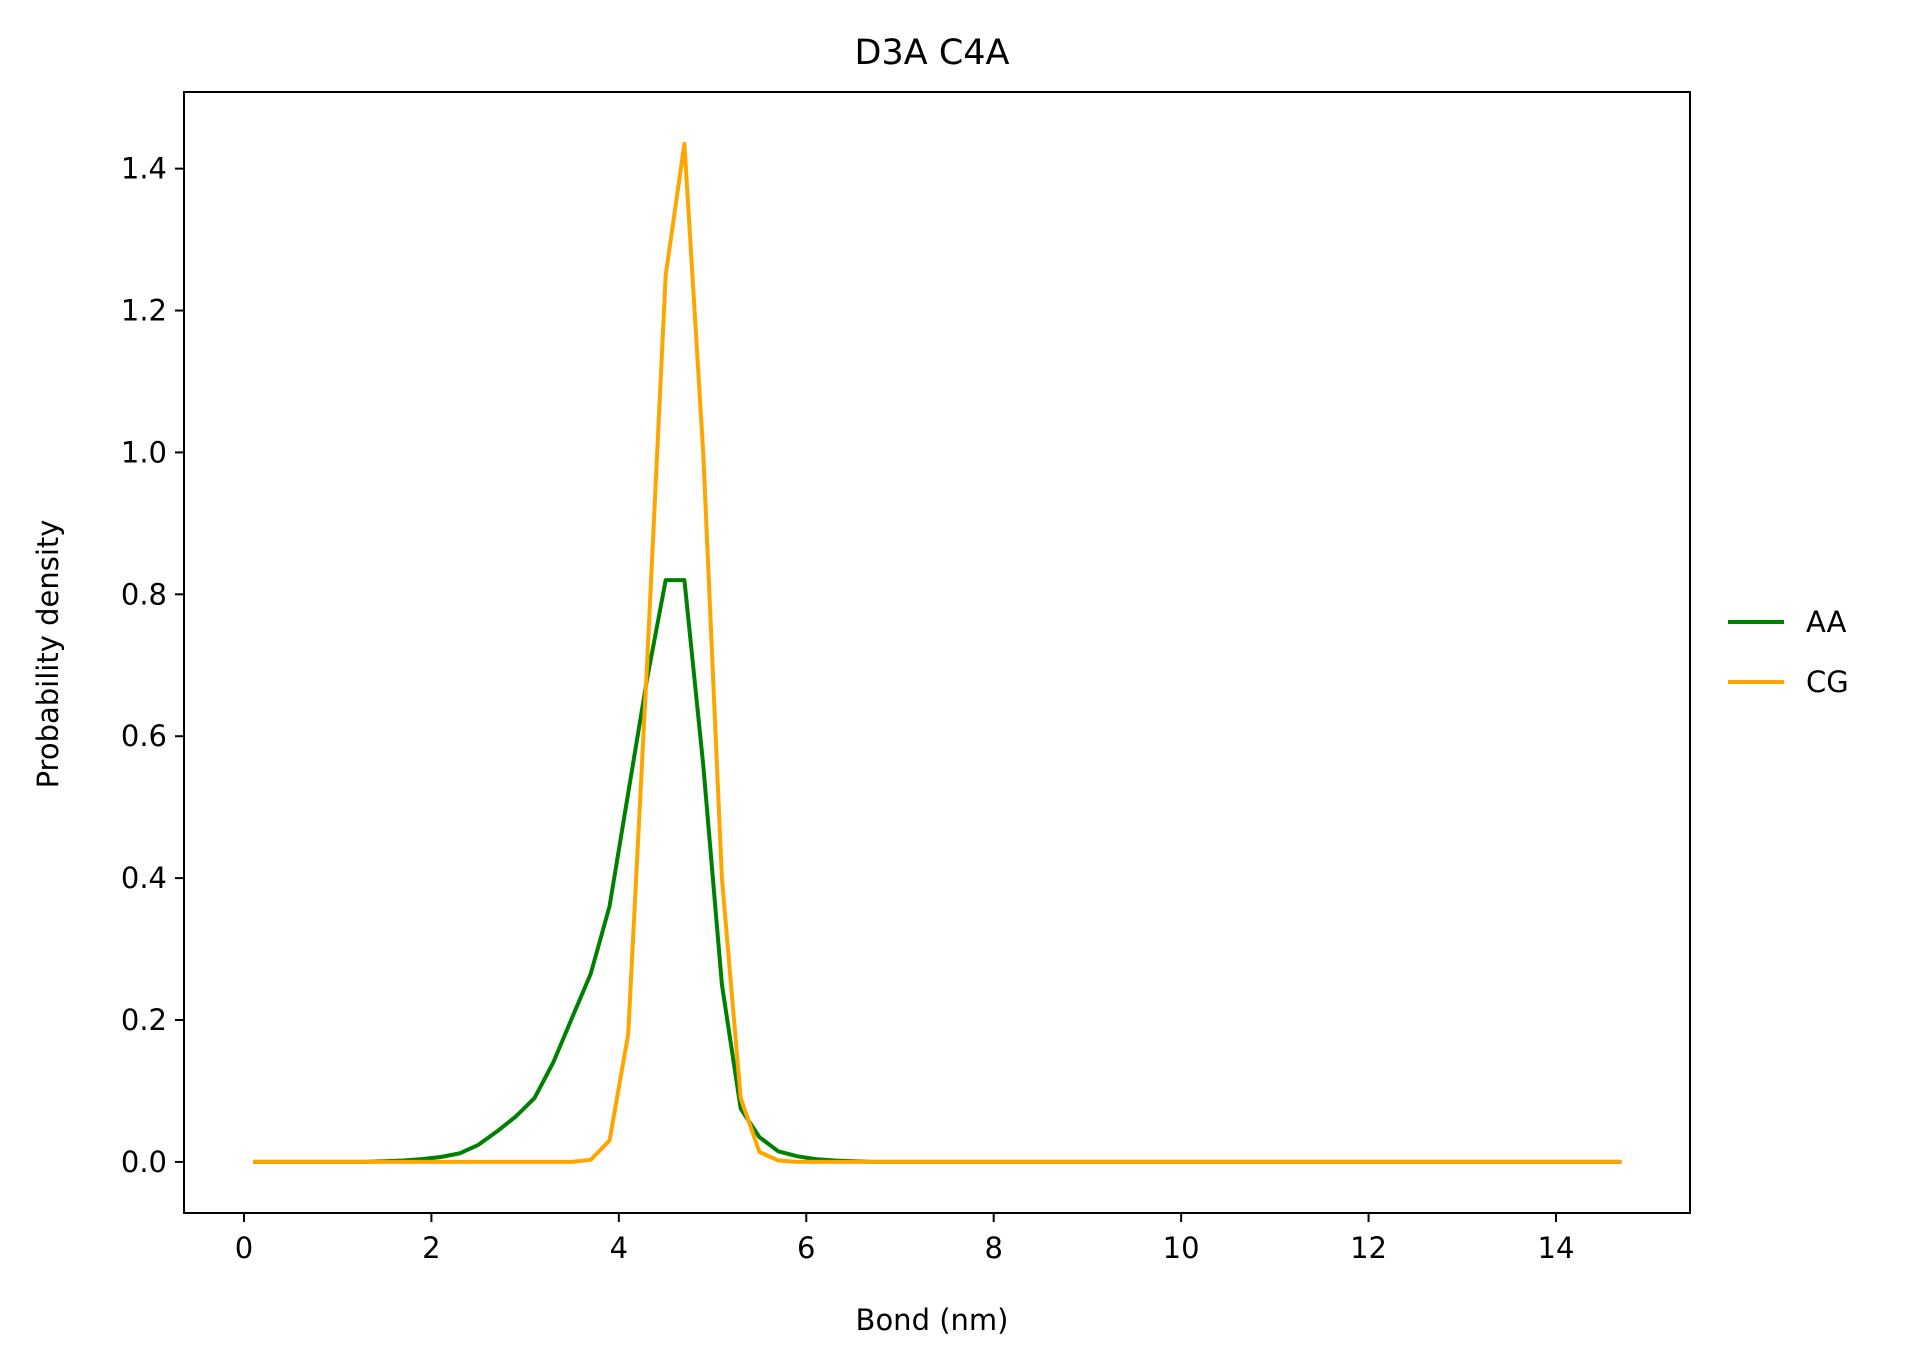 The height and width of the screenshot is (1357, 1932). What do you see at coordinates (144, 1162) in the screenshot?
I see `y-tick-label: 0.0` at bounding box center [144, 1162].